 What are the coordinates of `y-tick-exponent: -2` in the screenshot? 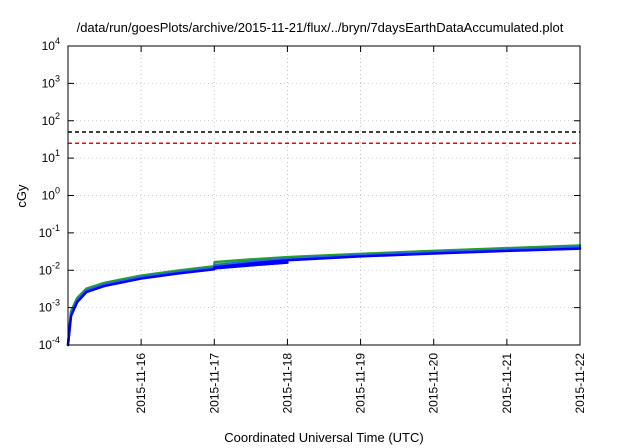 It's located at (56, 265).